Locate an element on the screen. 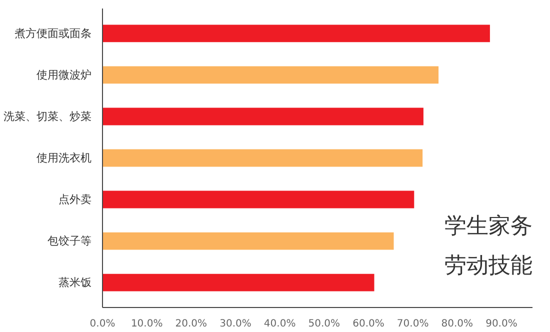 The image size is (550, 332). x-tick-label: 0.0% is located at coordinates (103, 324).